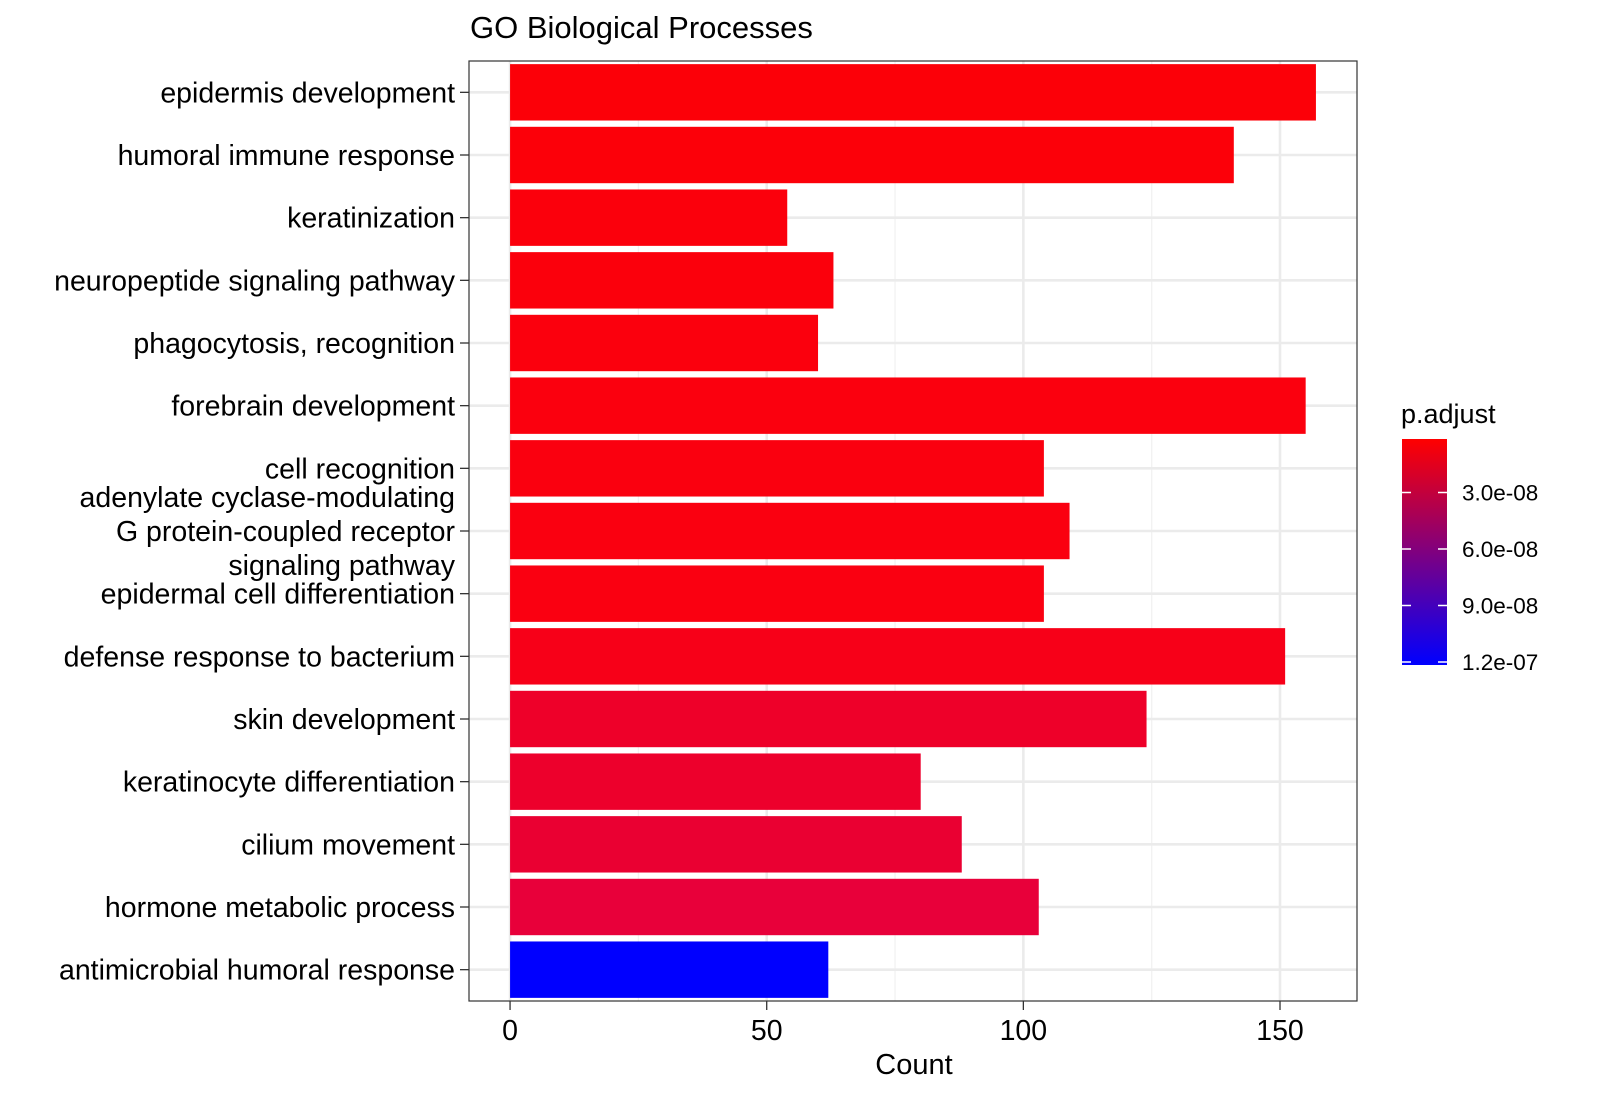  Describe the element at coordinates (259, 657) in the screenshot. I see `y-tick-label: defense response to bacterium` at that location.